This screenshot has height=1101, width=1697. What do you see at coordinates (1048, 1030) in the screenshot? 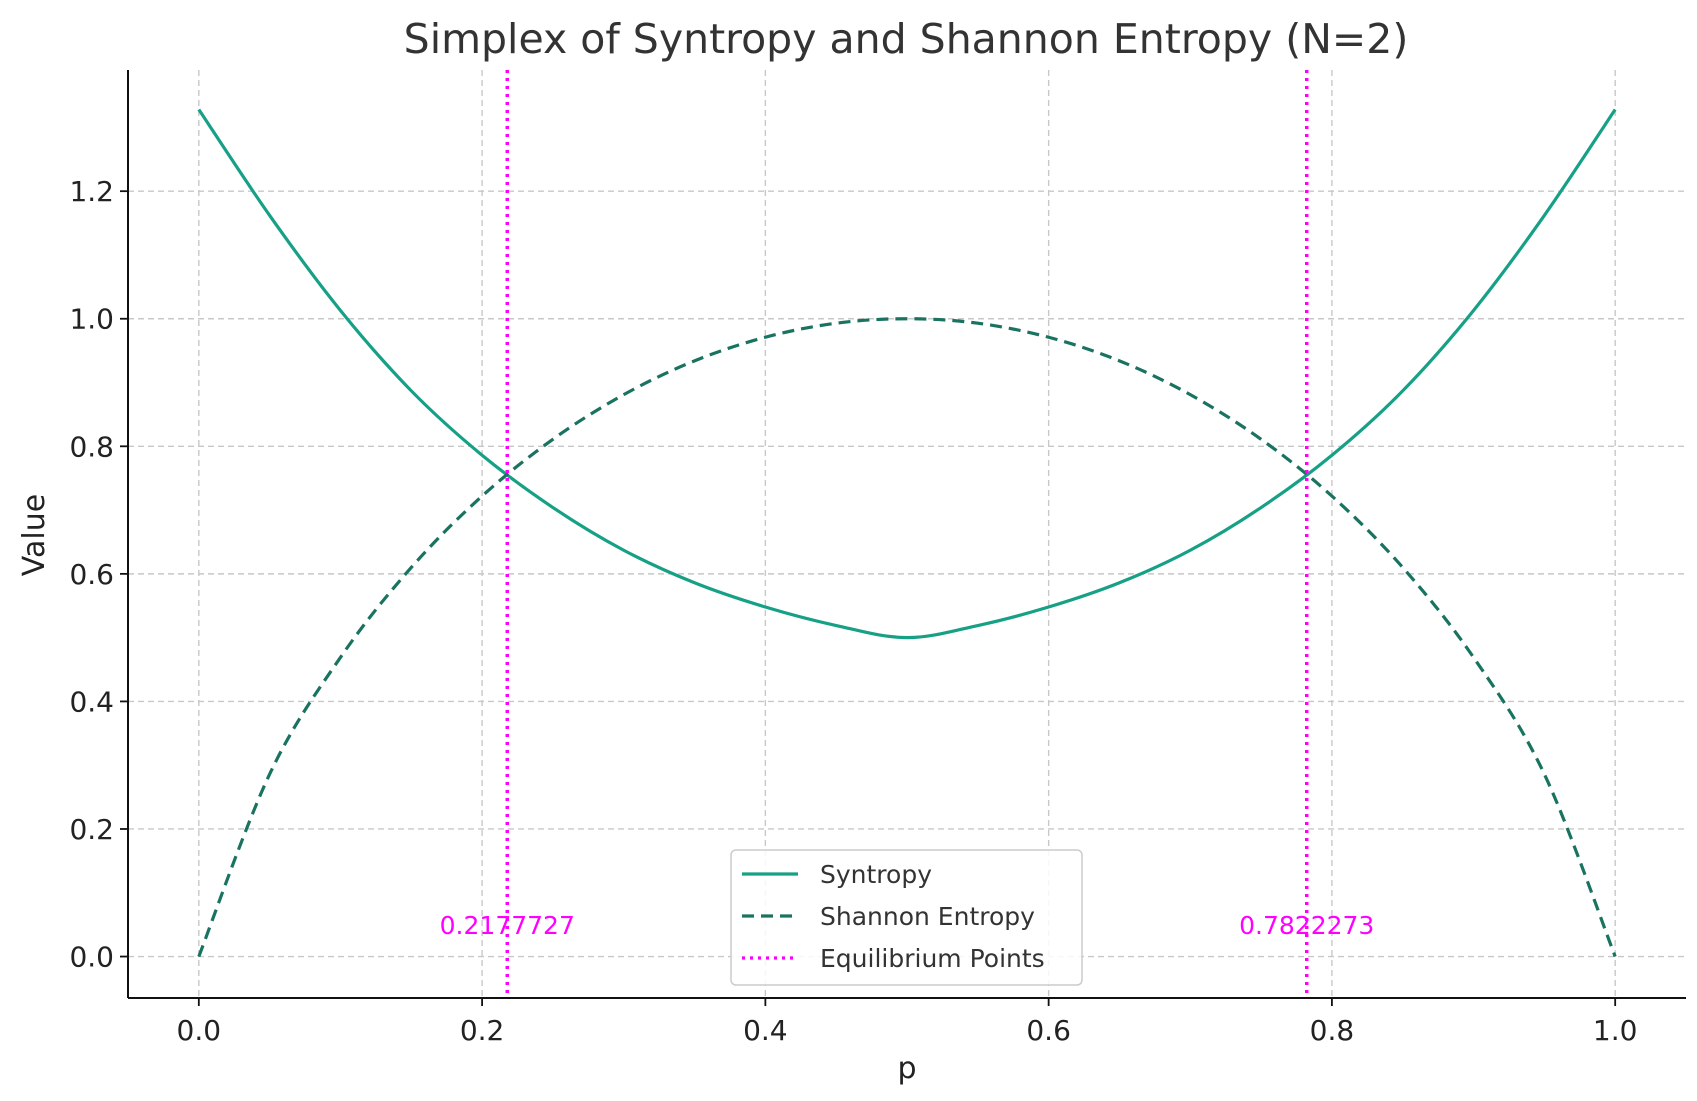
I see `x-tick-label: 0.6` at bounding box center [1048, 1030].